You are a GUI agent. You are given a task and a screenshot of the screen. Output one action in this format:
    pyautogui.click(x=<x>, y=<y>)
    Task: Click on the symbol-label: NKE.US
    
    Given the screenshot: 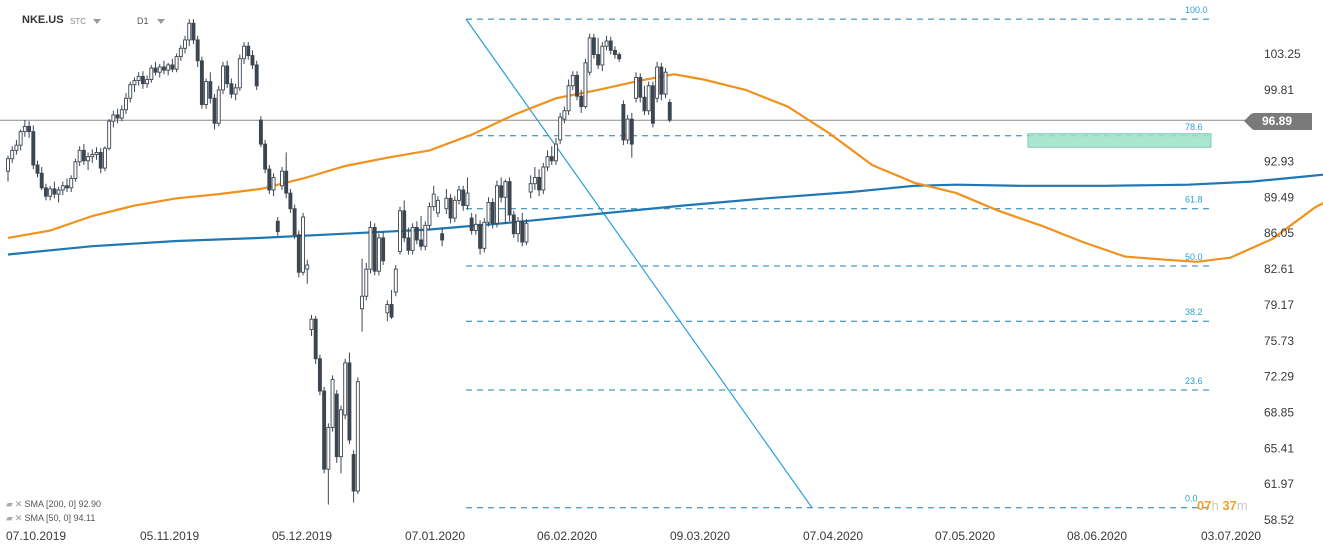 What is the action you would take?
    pyautogui.click(x=43, y=20)
    